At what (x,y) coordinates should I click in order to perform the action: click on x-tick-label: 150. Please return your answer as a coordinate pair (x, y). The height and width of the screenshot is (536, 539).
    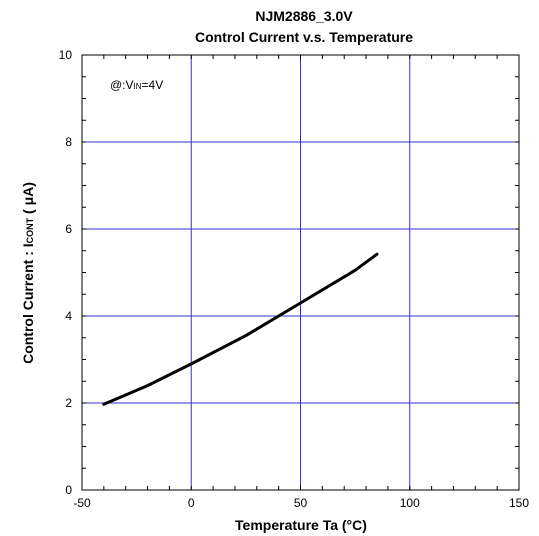
    Looking at the image, I should click on (519, 503).